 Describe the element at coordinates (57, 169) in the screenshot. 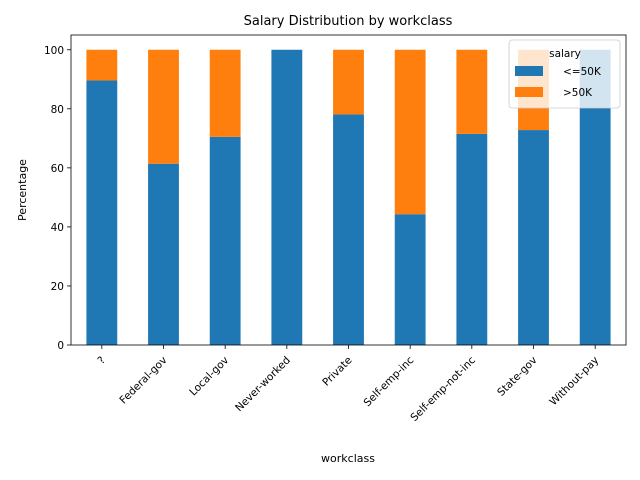

I see `y-tick-label: 60` at that location.